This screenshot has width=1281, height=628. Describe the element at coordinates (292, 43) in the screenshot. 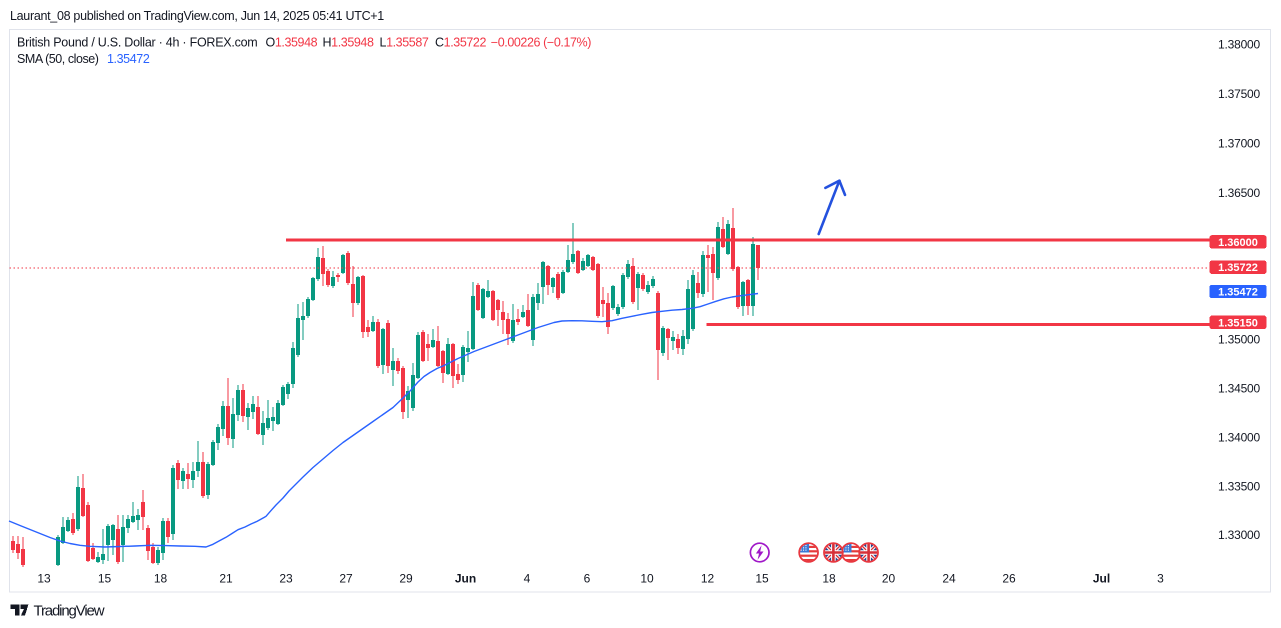

I see `svg-text: O1.35948` at that location.